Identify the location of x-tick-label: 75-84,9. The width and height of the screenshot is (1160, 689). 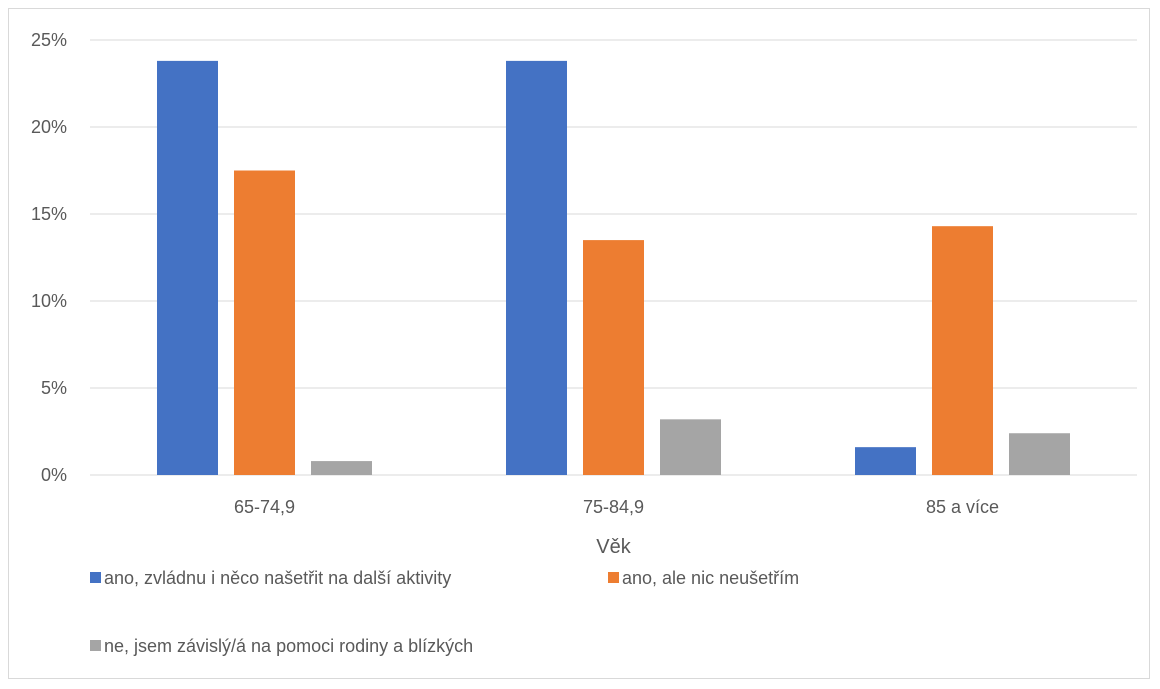
(613, 507).